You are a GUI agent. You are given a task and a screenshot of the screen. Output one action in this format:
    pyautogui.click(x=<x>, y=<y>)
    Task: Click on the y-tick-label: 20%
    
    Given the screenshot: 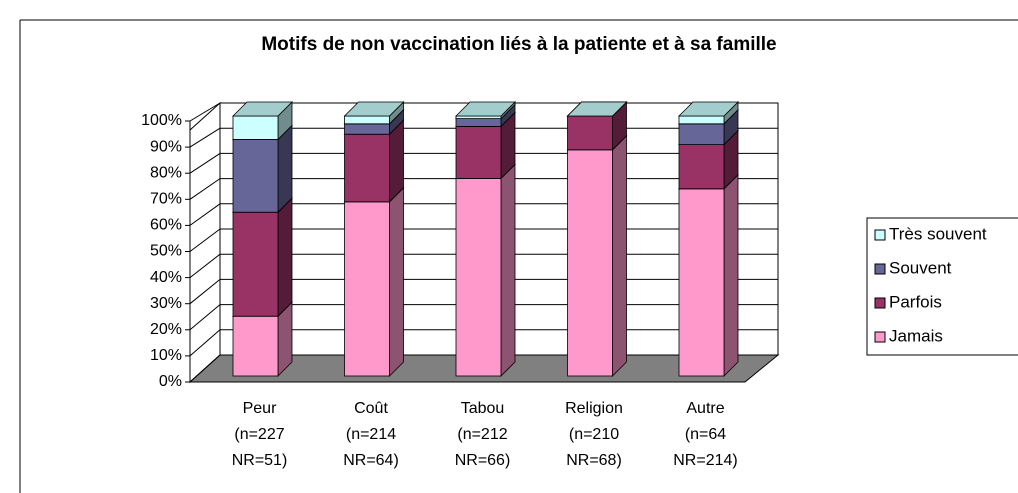 What is the action you would take?
    pyautogui.click(x=166, y=329)
    